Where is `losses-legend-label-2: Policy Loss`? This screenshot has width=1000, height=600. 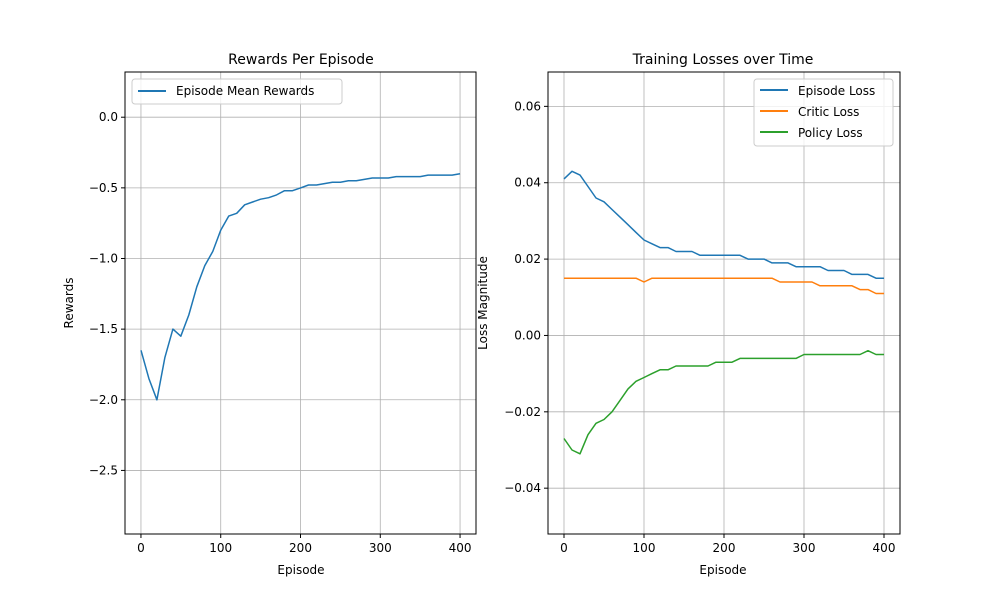
losses-legend-label-2: Policy Loss is located at coordinates (830, 133).